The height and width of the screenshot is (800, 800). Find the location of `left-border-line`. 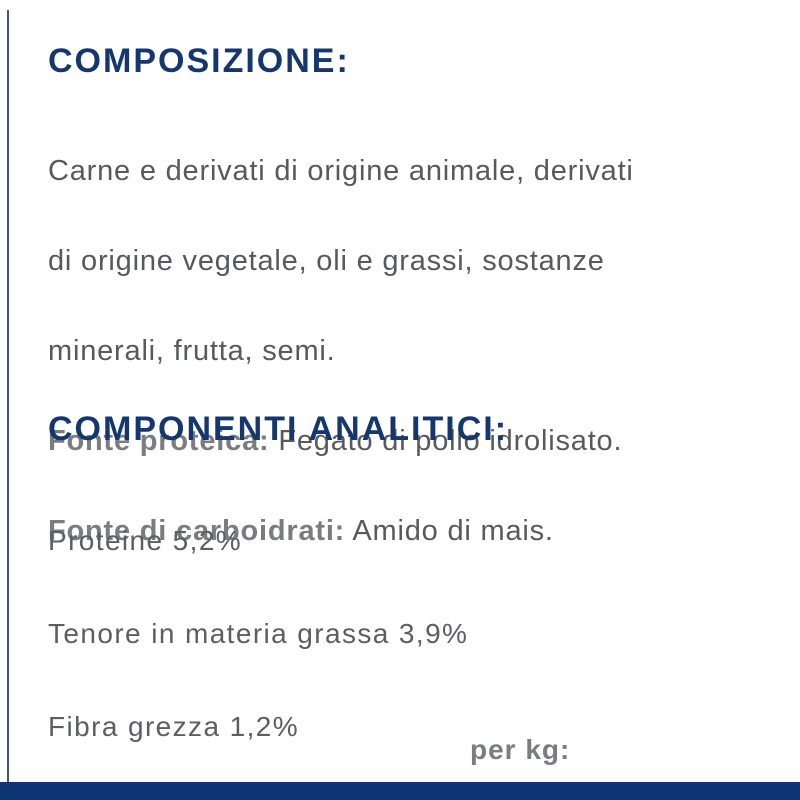

left-border-line is located at coordinates (8, 396).